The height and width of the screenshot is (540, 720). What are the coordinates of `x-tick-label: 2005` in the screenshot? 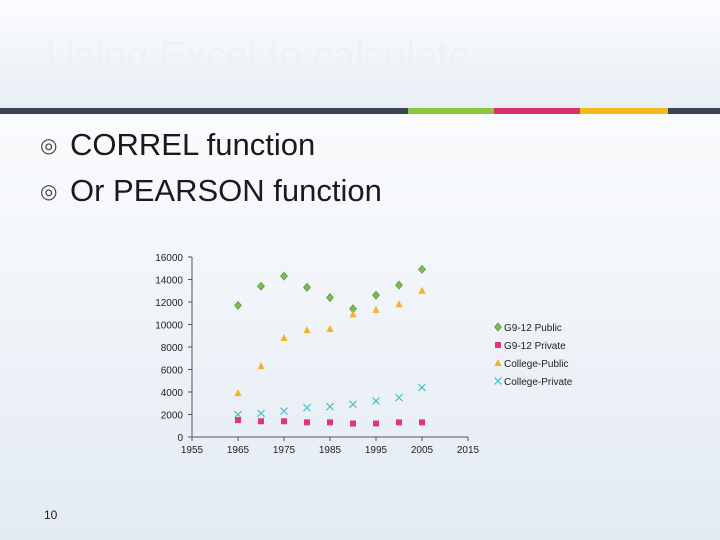 It's located at (422, 450).